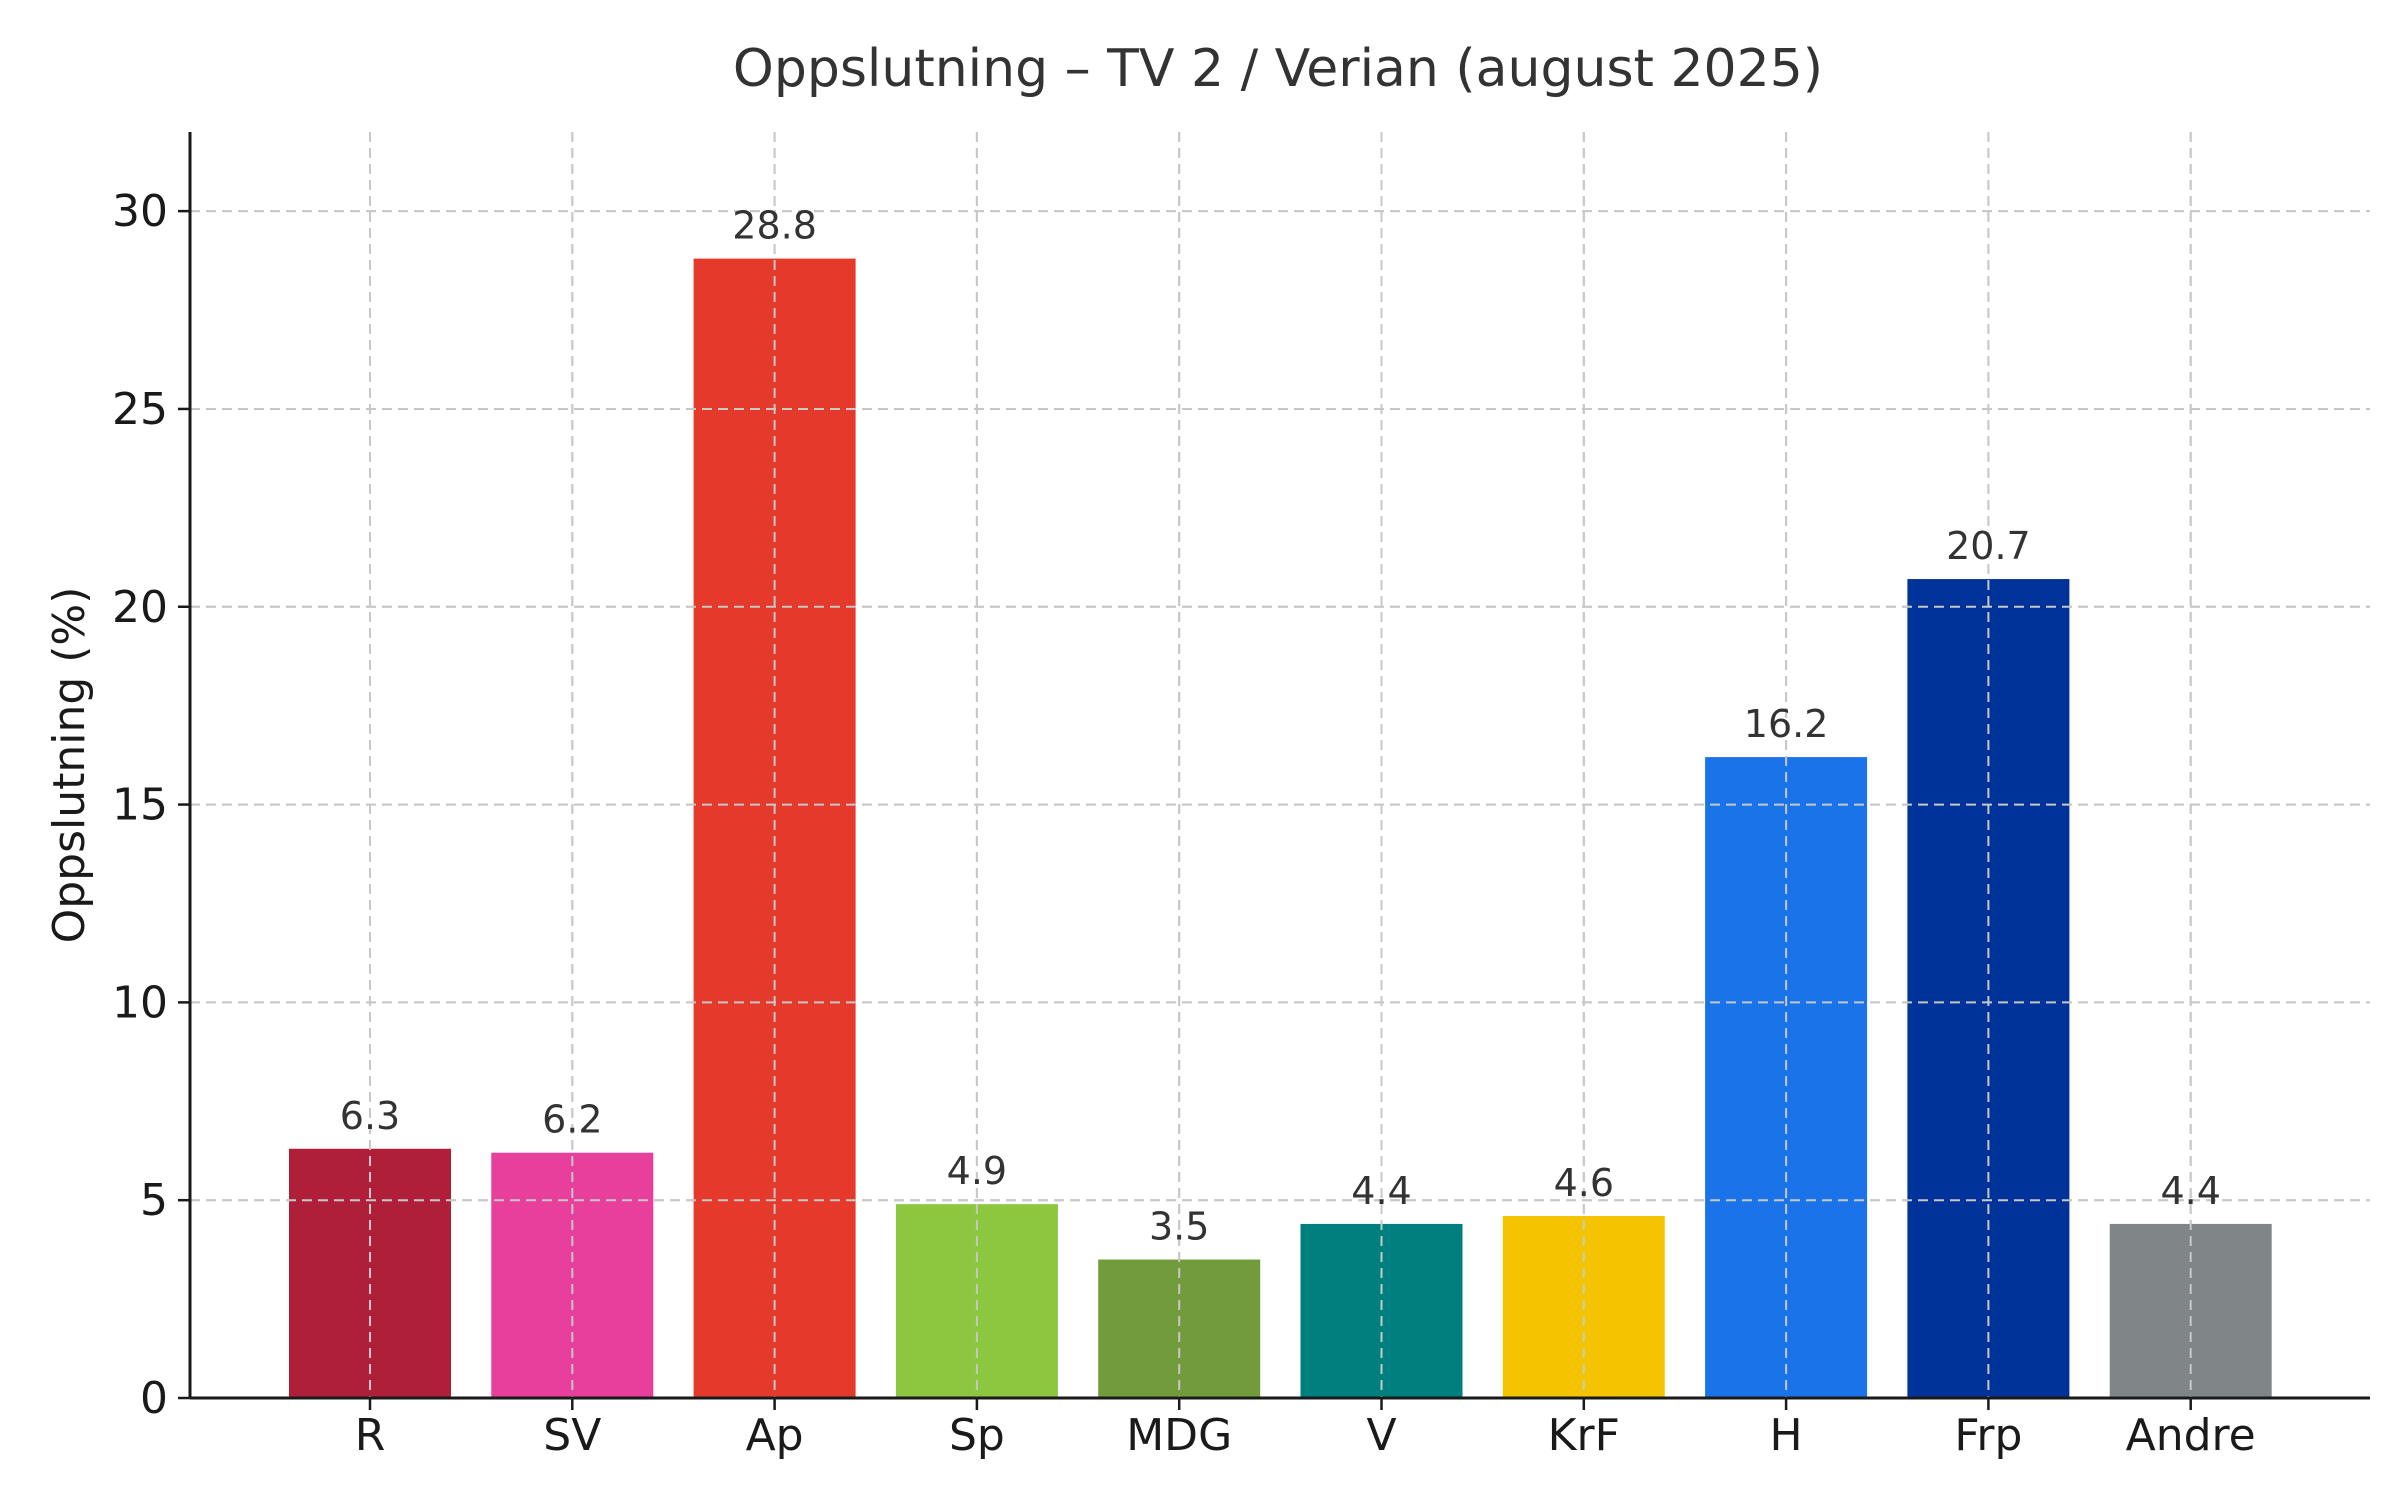 The width and height of the screenshot is (2400, 1500). Describe the element at coordinates (1584, 1183) in the screenshot. I see `data-label: 4.6` at that location.